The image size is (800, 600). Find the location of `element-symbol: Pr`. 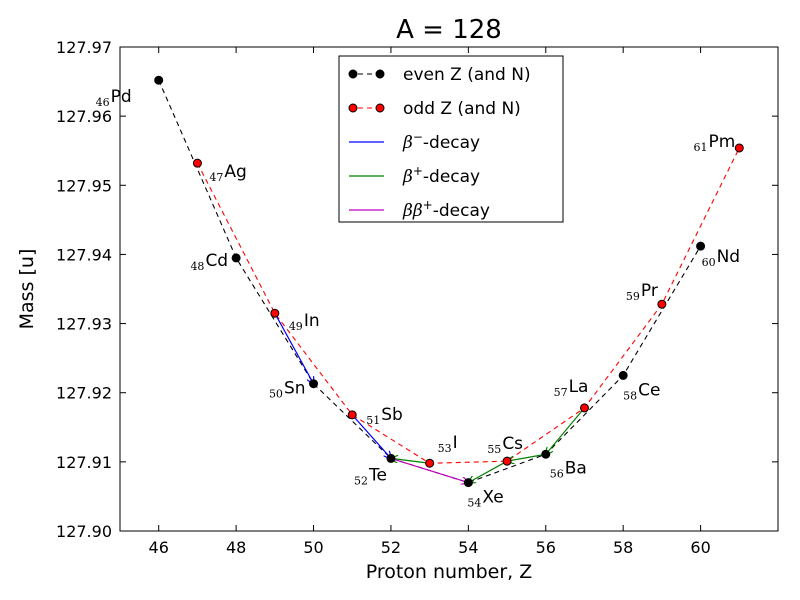

element-symbol: Pr is located at coordinates (649, 291).